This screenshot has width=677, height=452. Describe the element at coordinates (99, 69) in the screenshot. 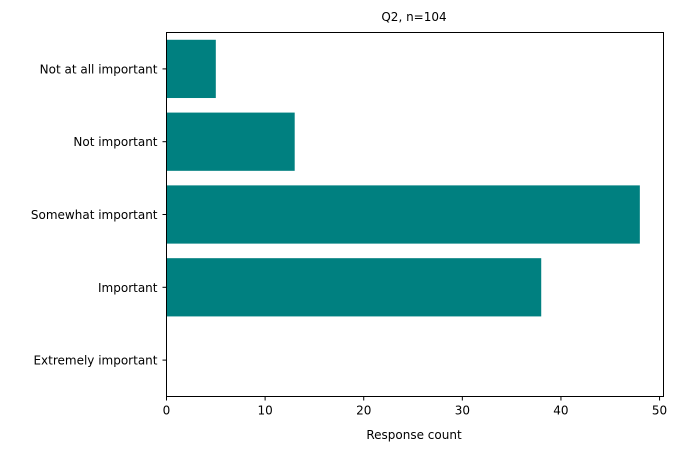

I see `y-tick-label: Not at all important` at that location.